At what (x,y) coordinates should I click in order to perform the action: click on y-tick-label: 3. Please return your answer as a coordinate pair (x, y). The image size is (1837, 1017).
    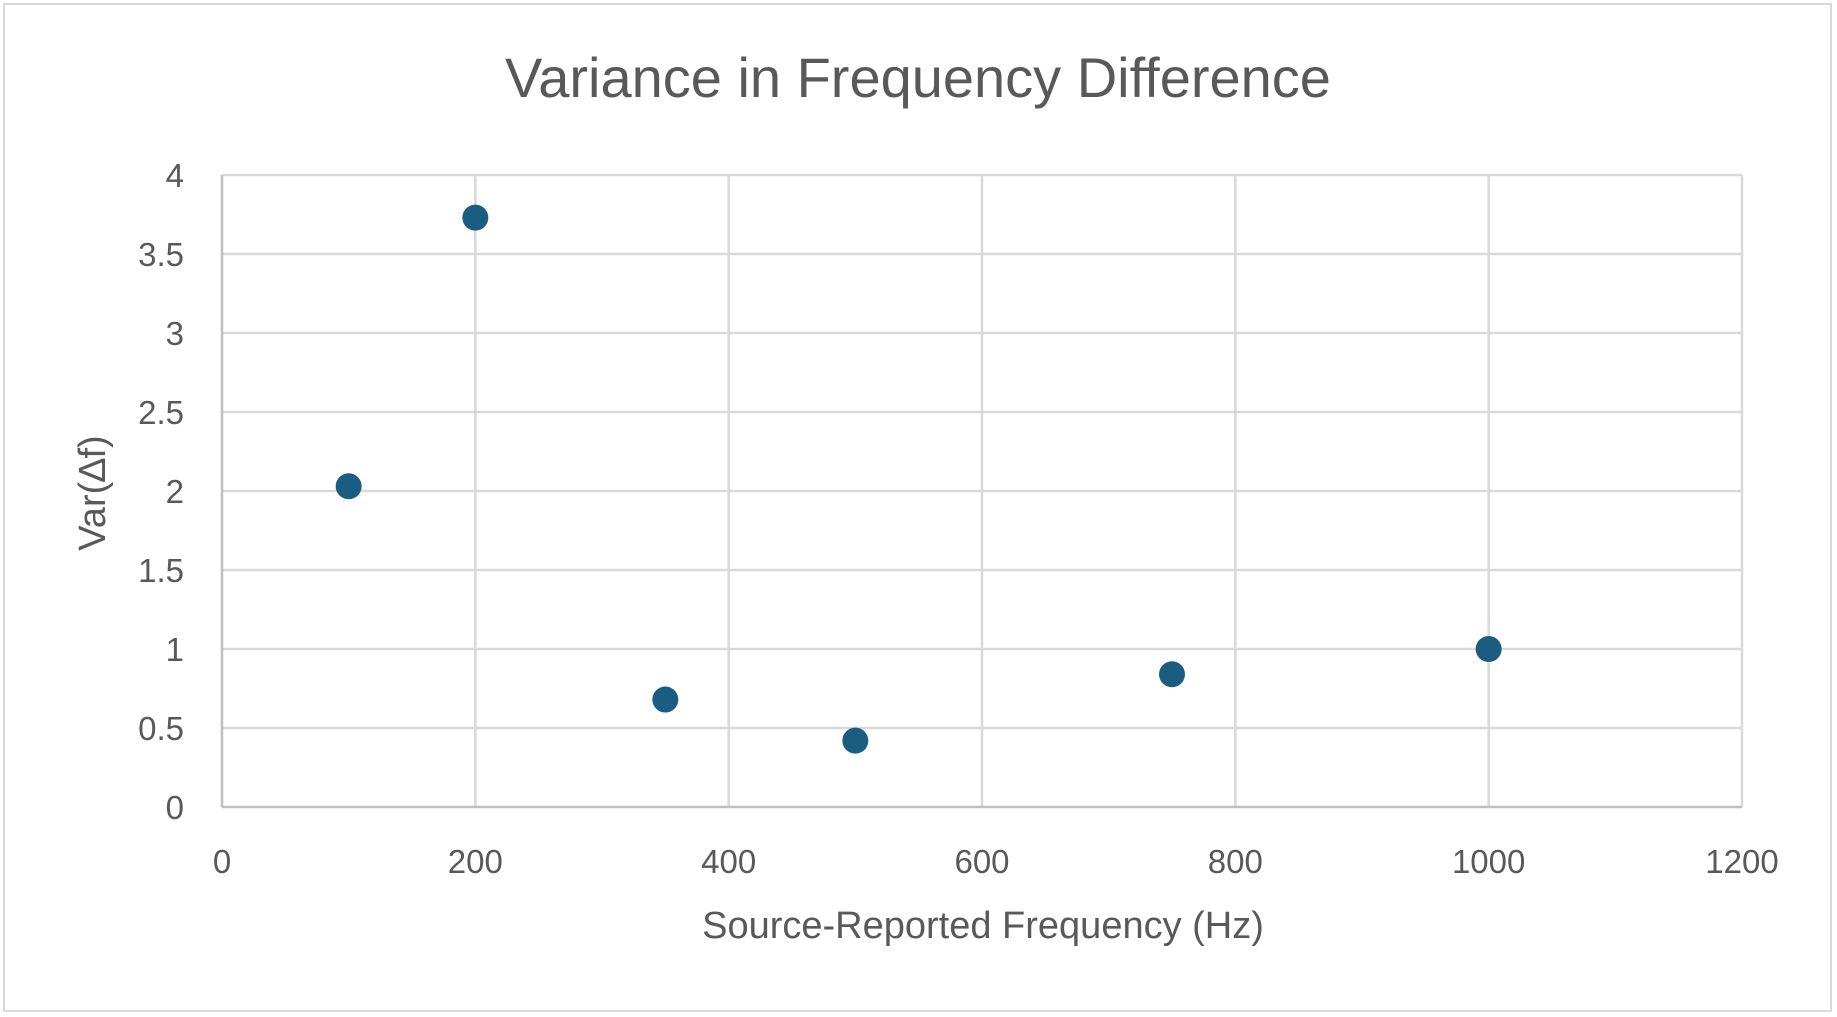
    Looking at the image, I should click on (175, 333).